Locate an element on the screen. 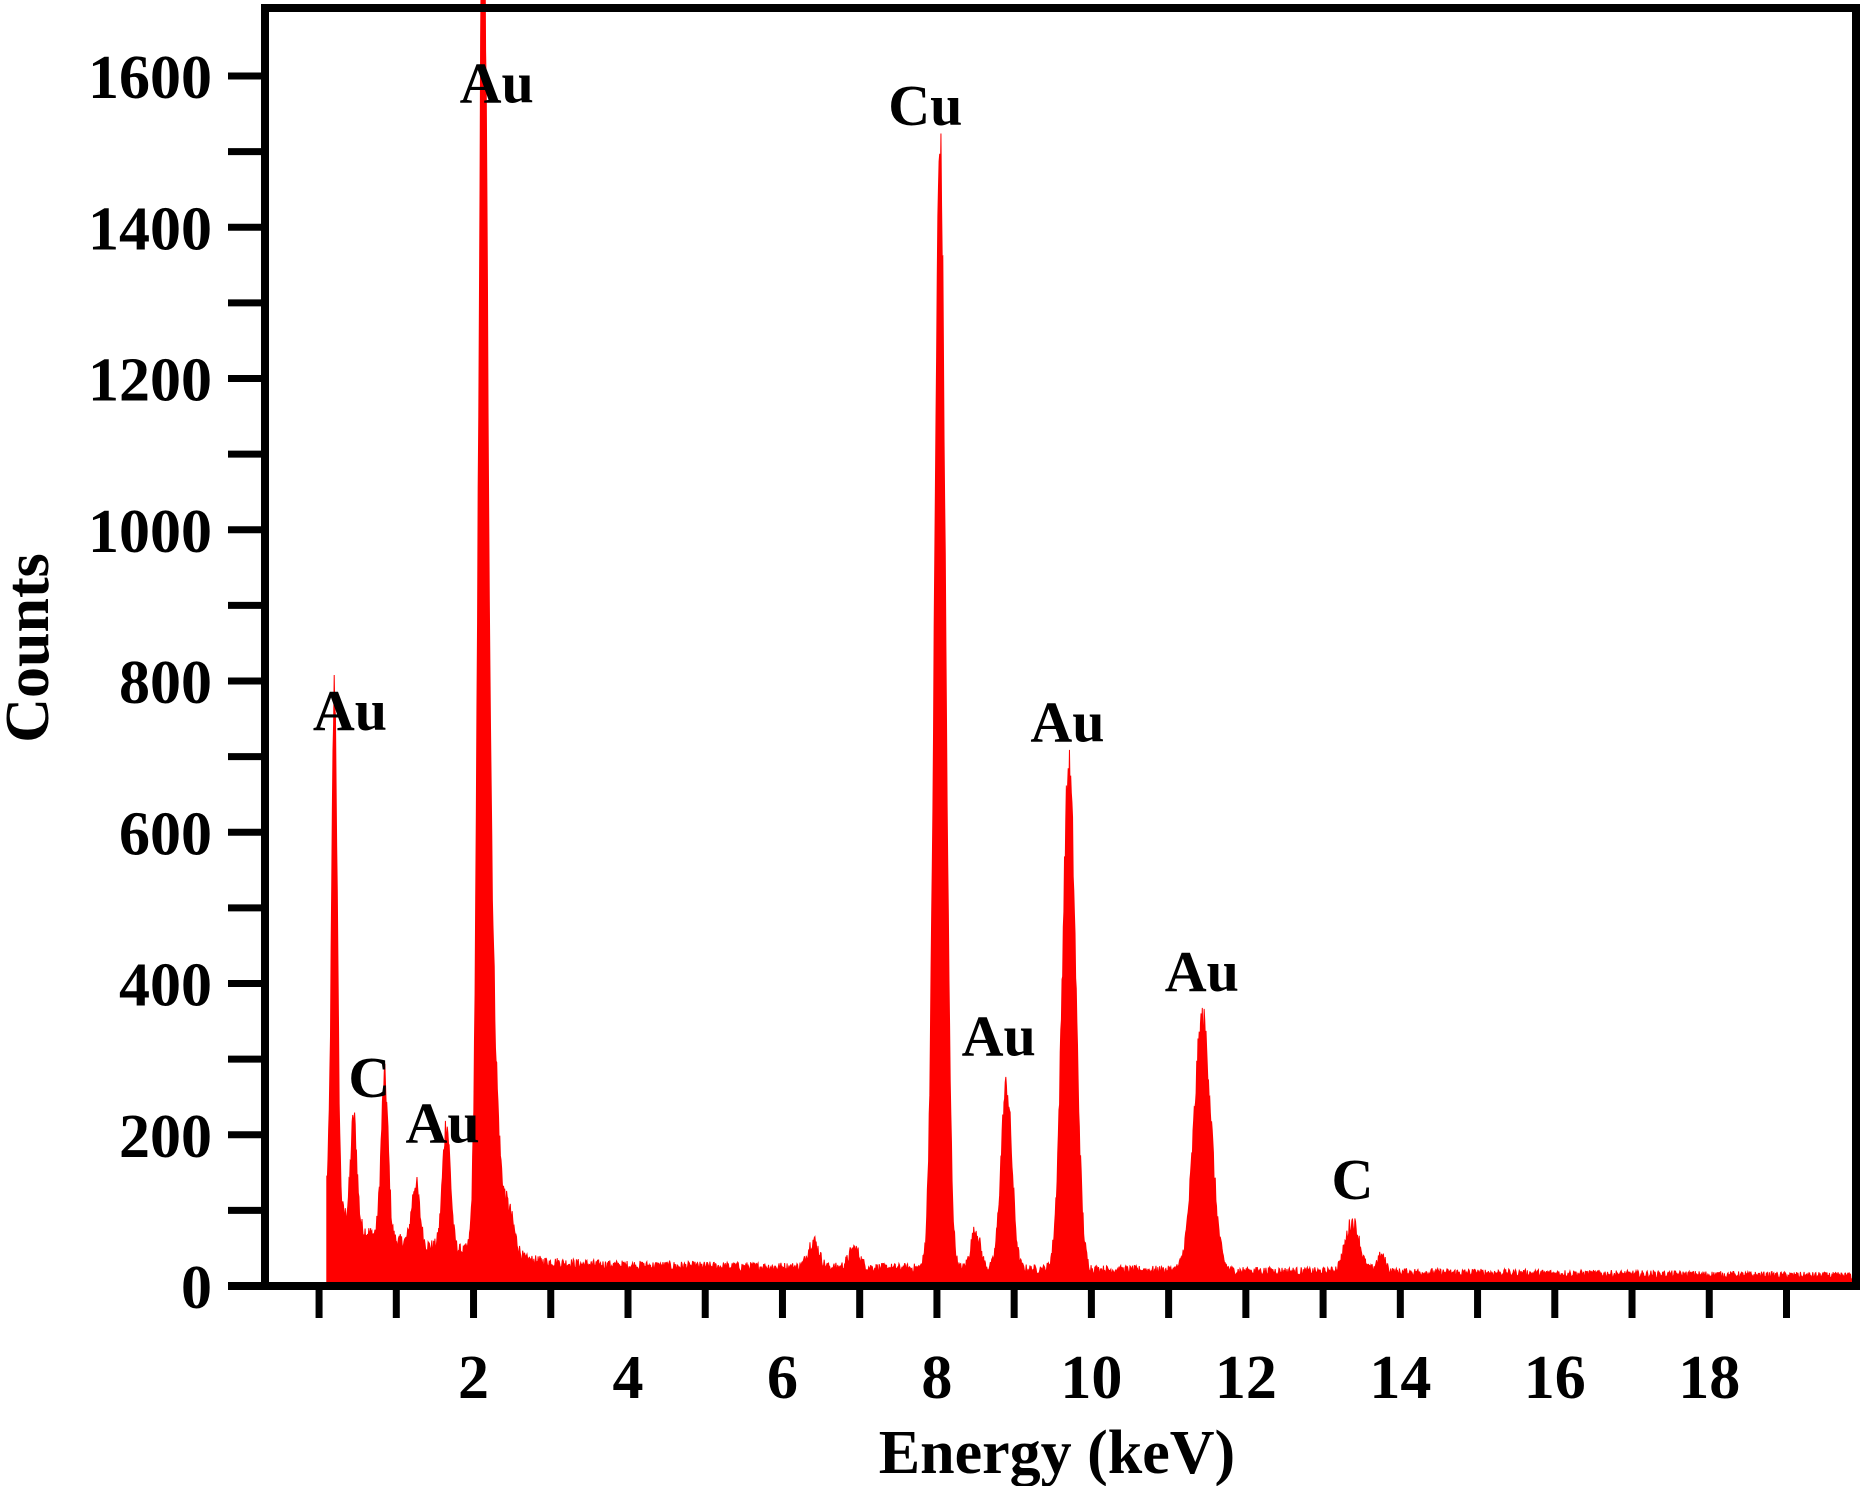  x-tick-label: 4 is located at coordinates (627, 1378).